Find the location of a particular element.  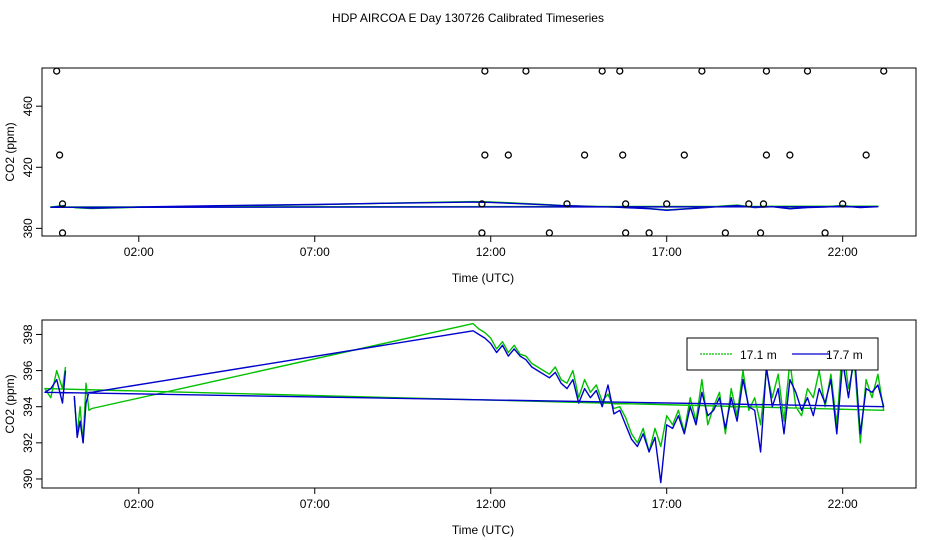

y-tick-label: 392 is located at coordinates (28, 443).